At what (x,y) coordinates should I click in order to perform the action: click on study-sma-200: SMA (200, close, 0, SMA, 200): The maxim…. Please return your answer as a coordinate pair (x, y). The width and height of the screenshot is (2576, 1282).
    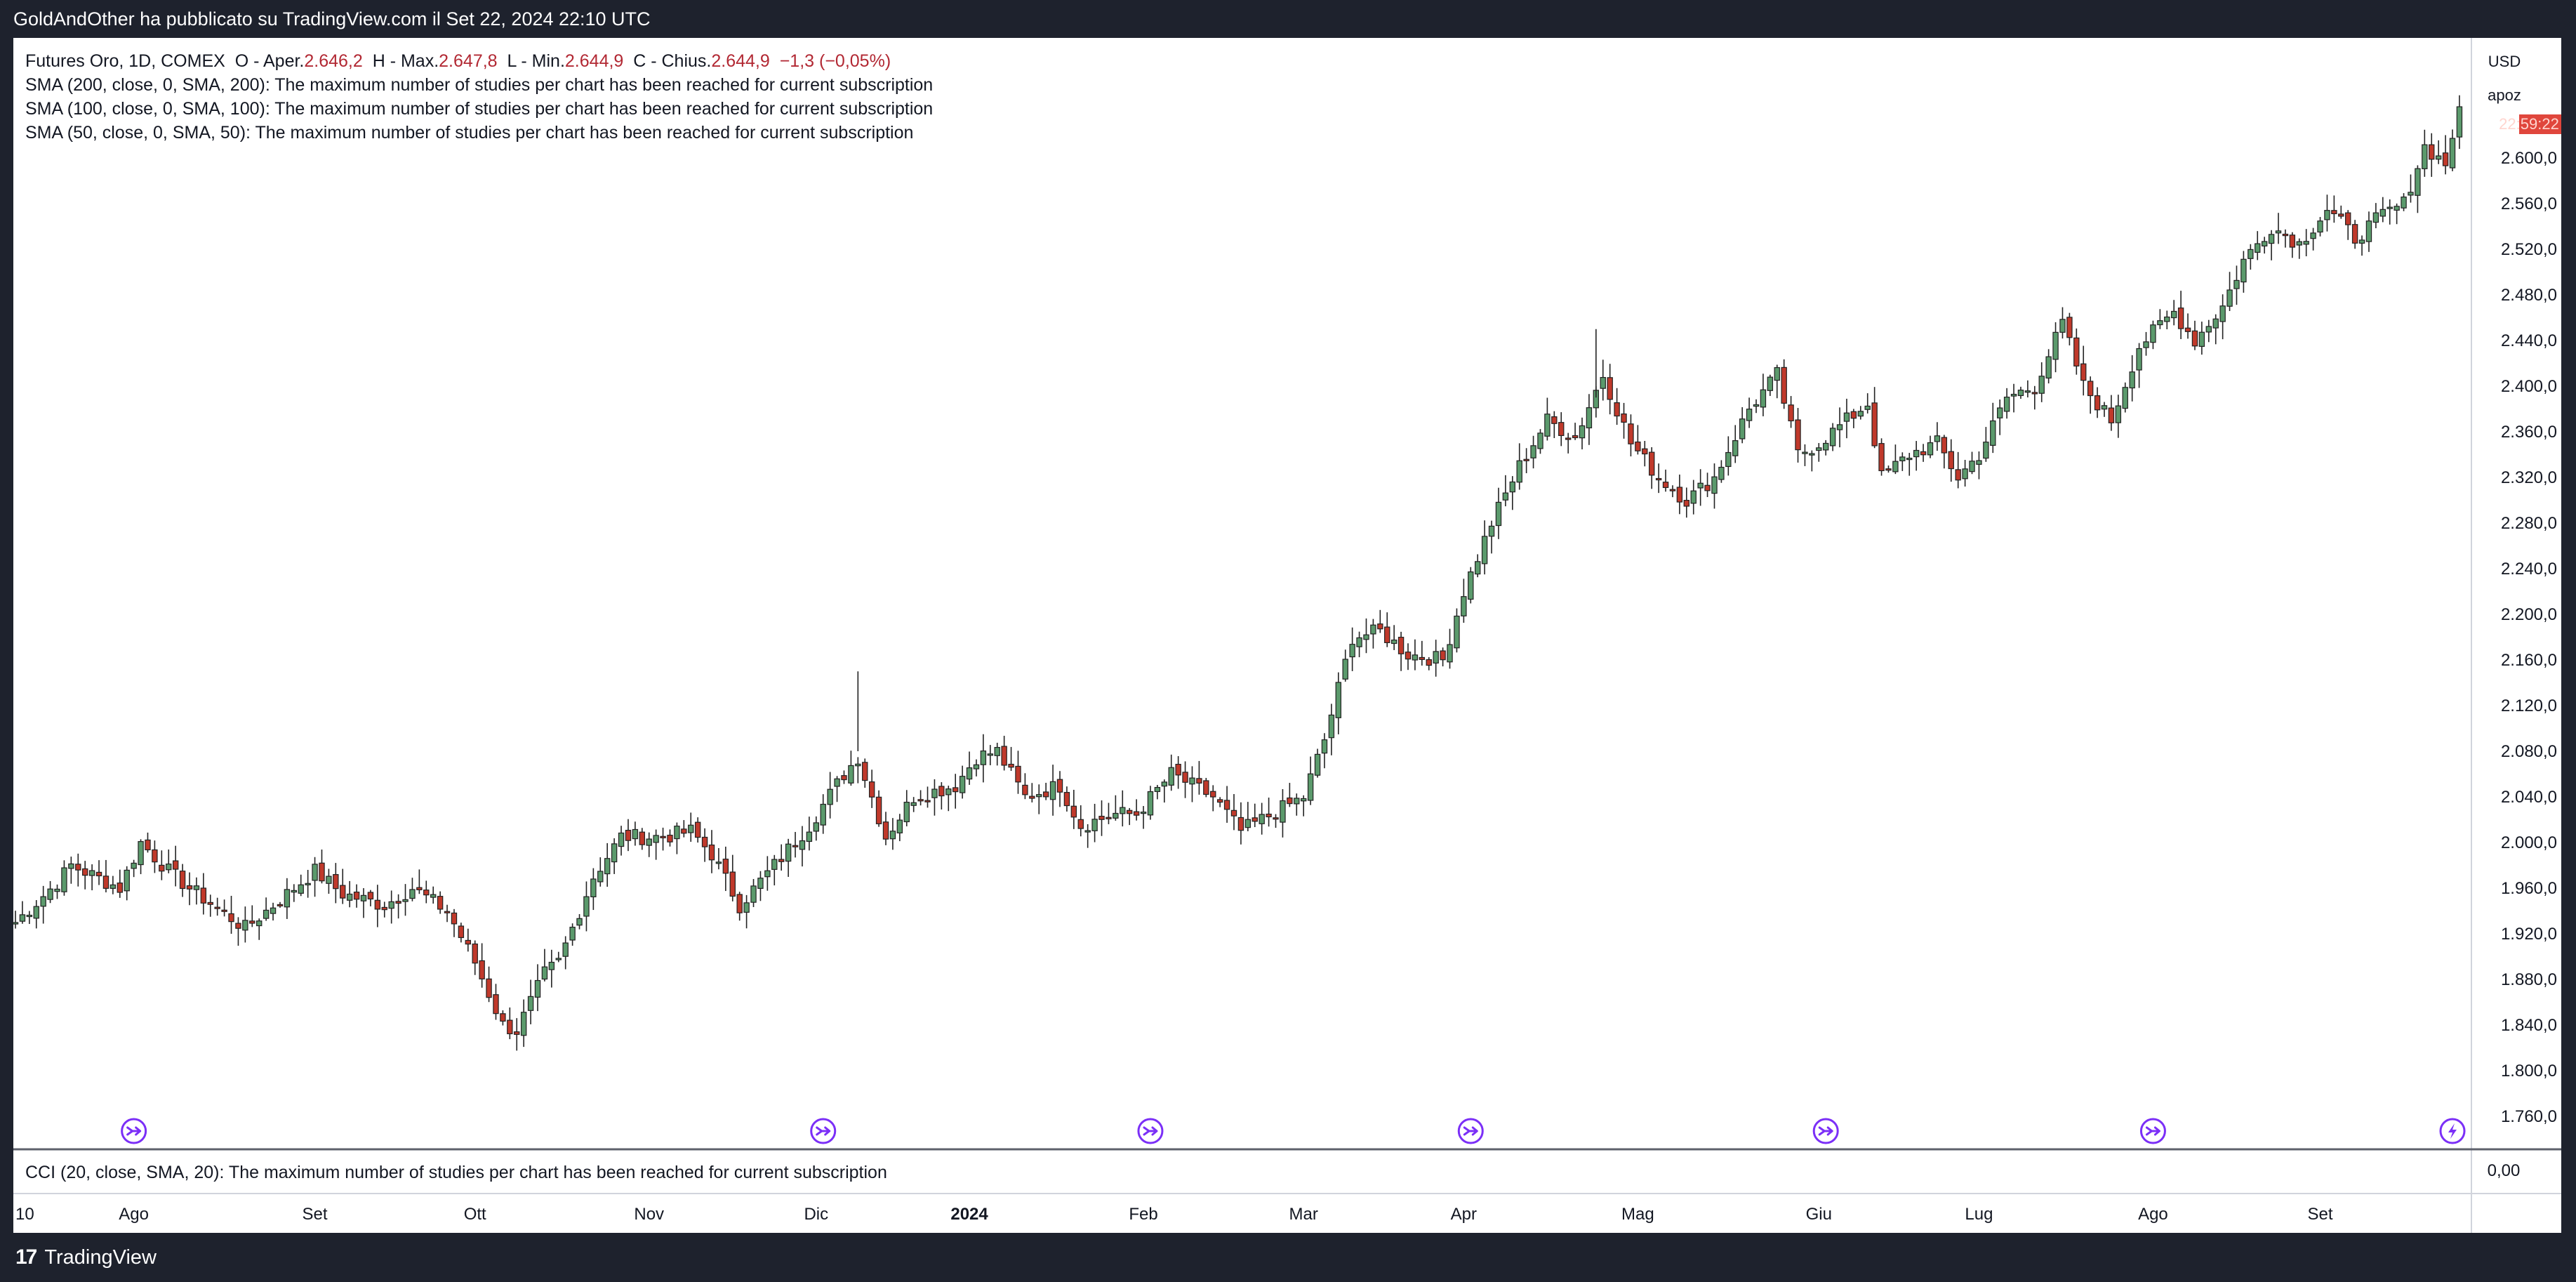
    Looking at the image, I should click on (480, 85).